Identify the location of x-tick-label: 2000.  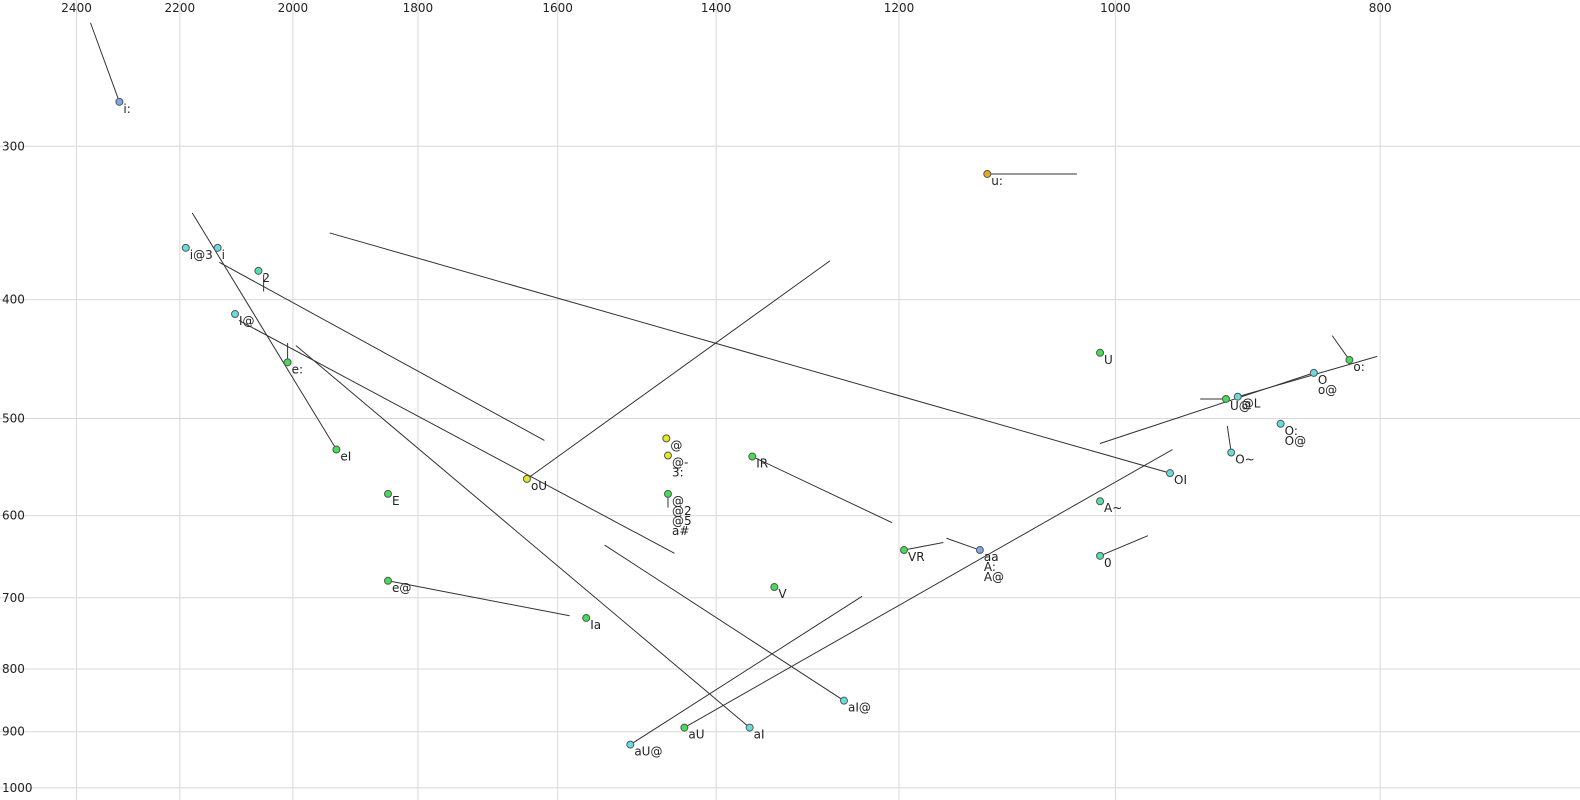
(293, 8).